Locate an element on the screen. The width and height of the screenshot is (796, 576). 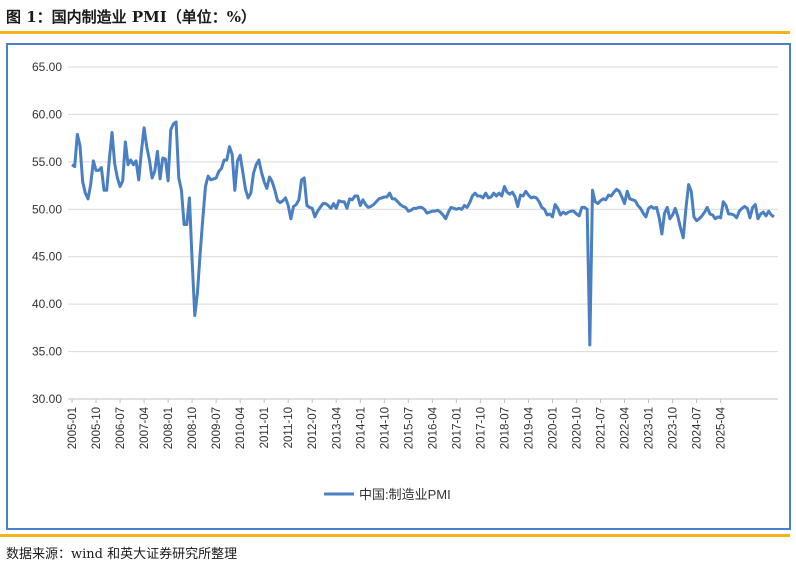
x-tick-label: 2021-07 is located at coordinates (602, 428).